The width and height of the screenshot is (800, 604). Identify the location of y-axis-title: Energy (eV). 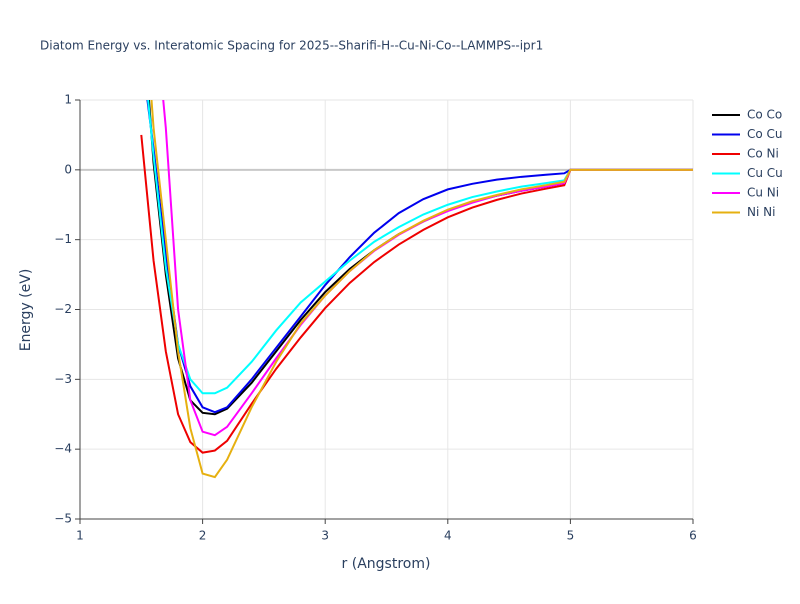
(26, 310).